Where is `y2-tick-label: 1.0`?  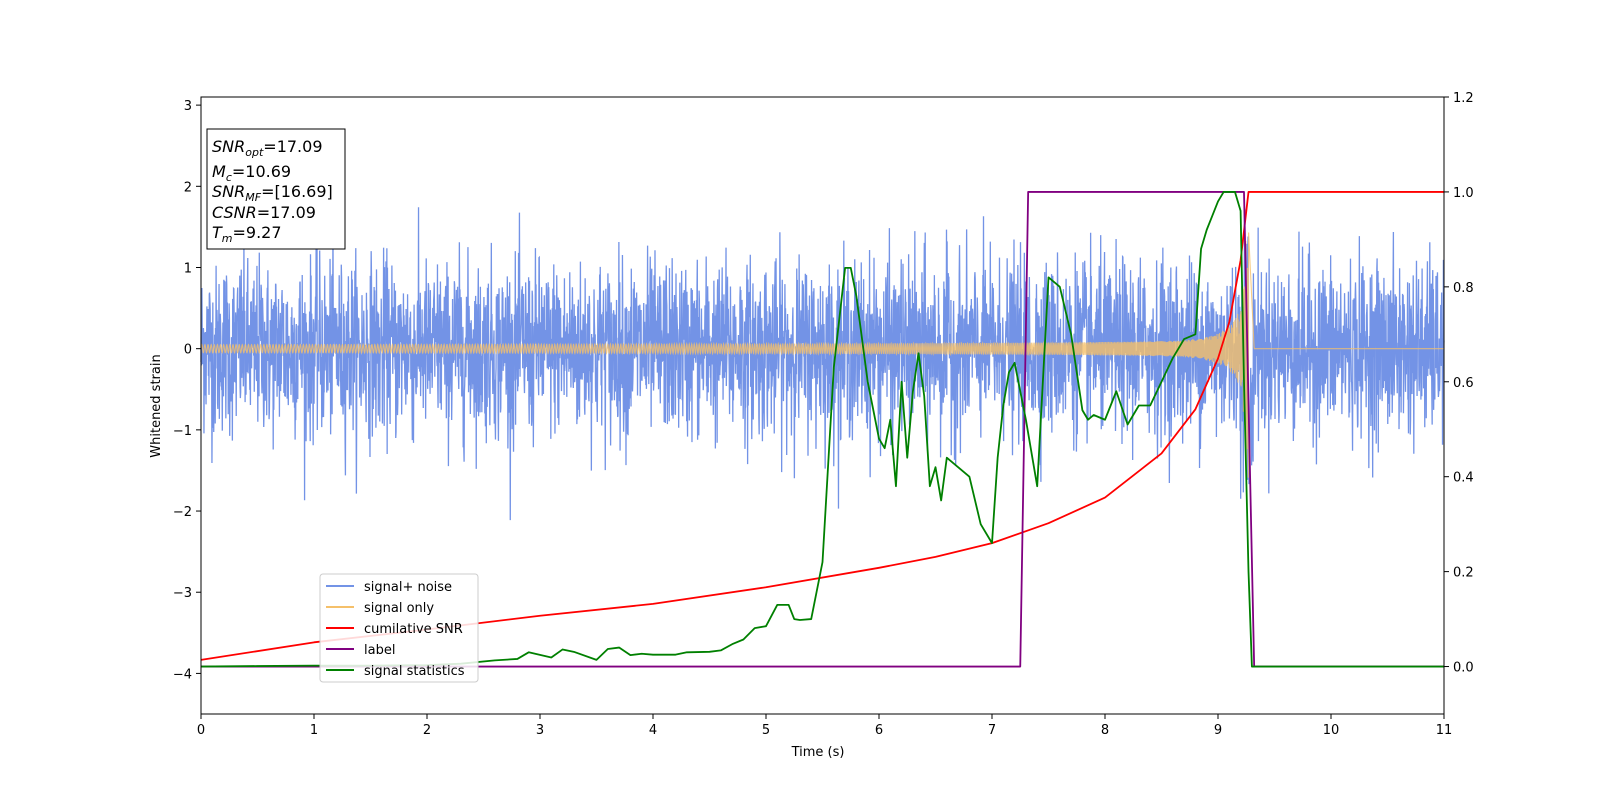
y2-tick-label: 1.0 is located at coordinates (1463, 193).